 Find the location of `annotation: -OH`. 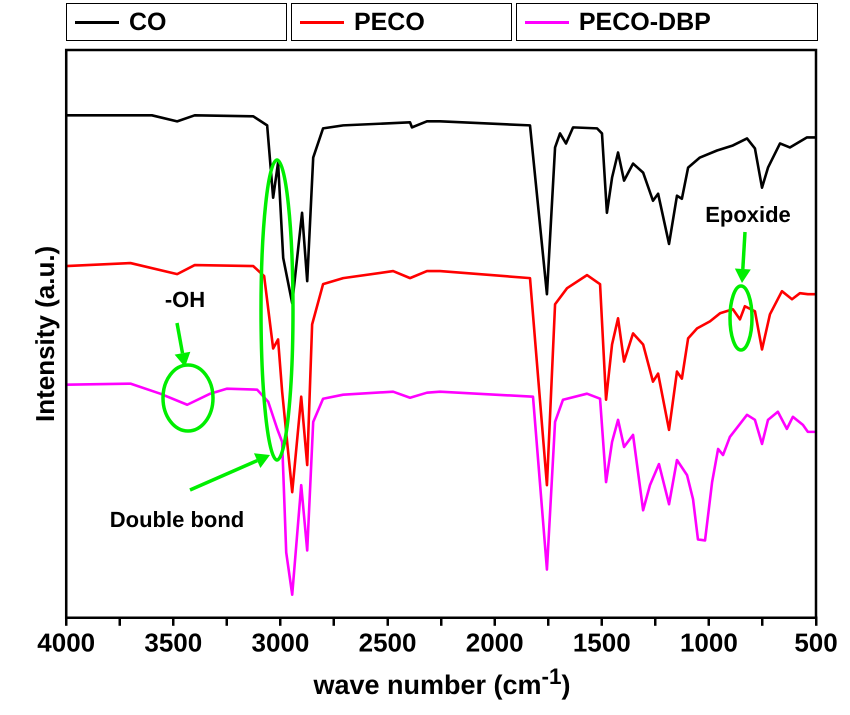

annotation: -OH is located at coordinates (185, 300).